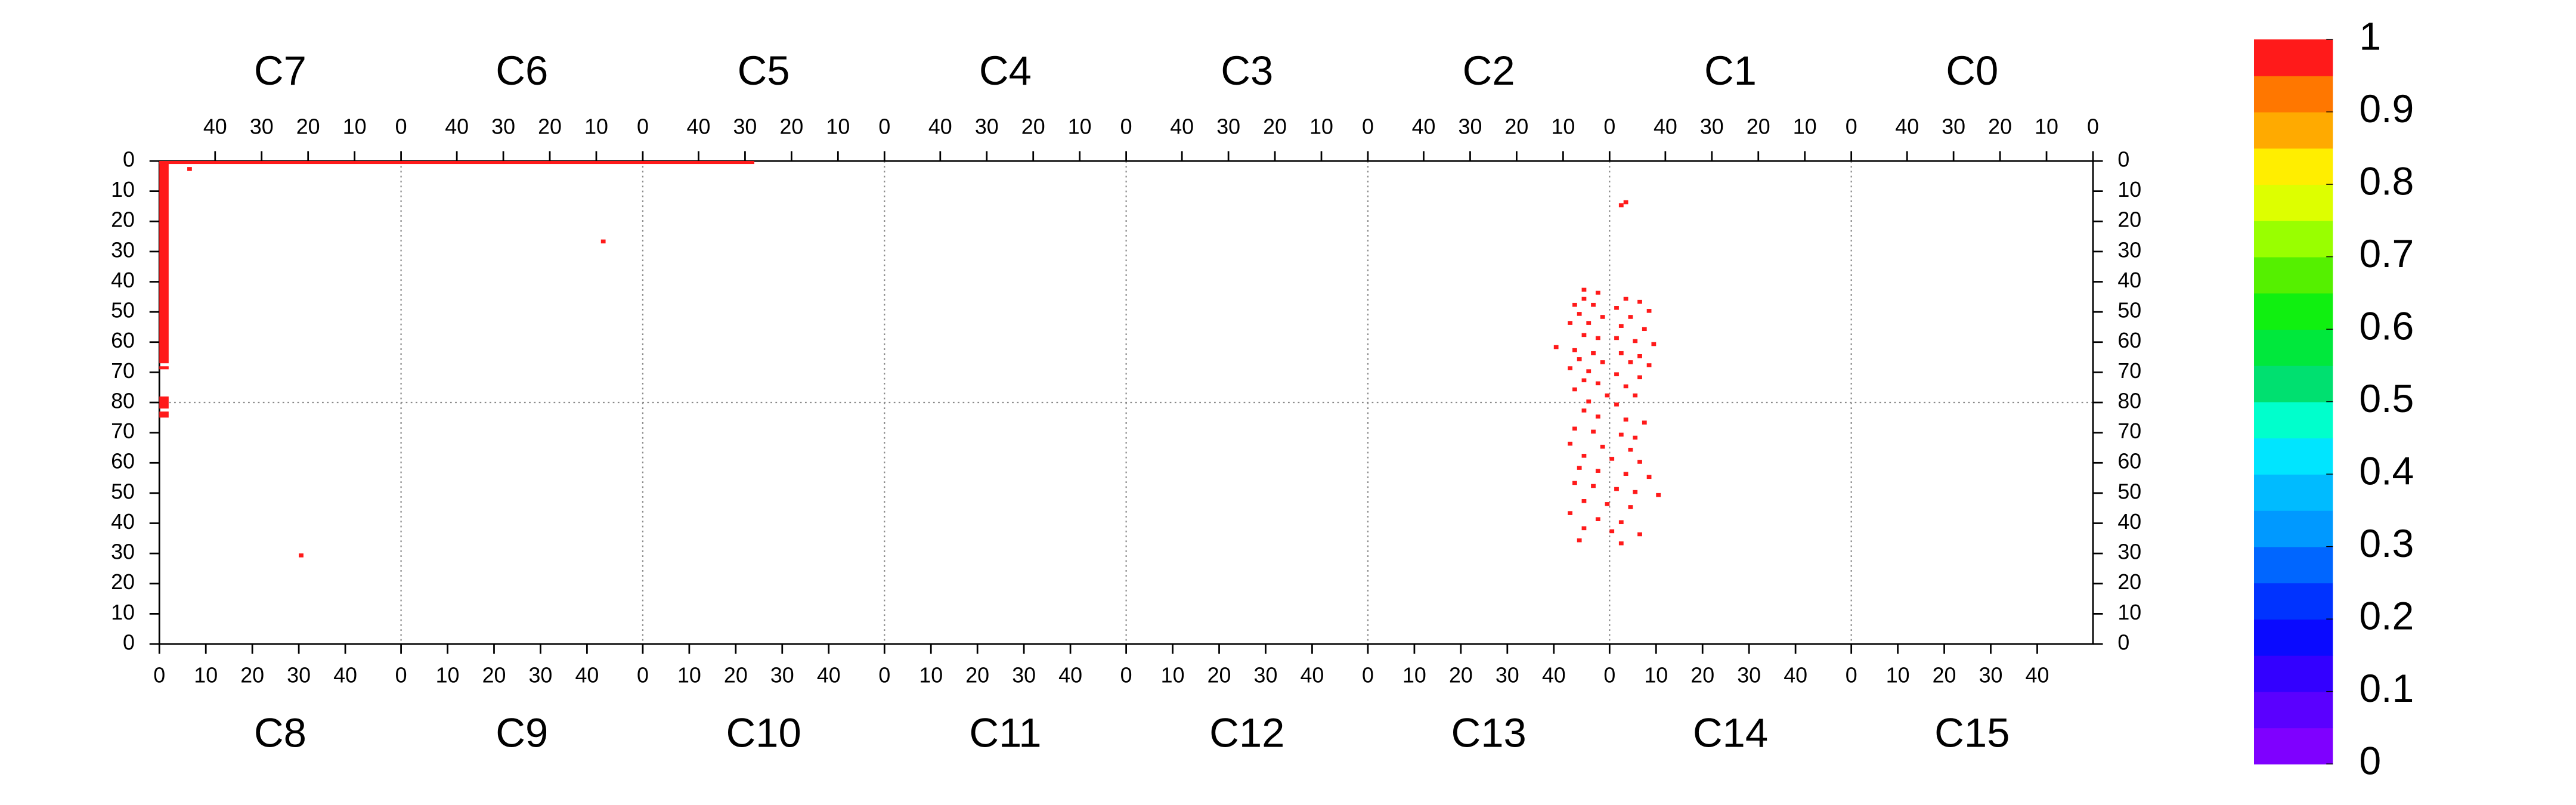 Image resolution: width=2576 pixels, height=805 pixels. What do you see at coordinates (764, 733) in the screenshot?
I see `chip-label: C10` at bounding box center [764, 733].